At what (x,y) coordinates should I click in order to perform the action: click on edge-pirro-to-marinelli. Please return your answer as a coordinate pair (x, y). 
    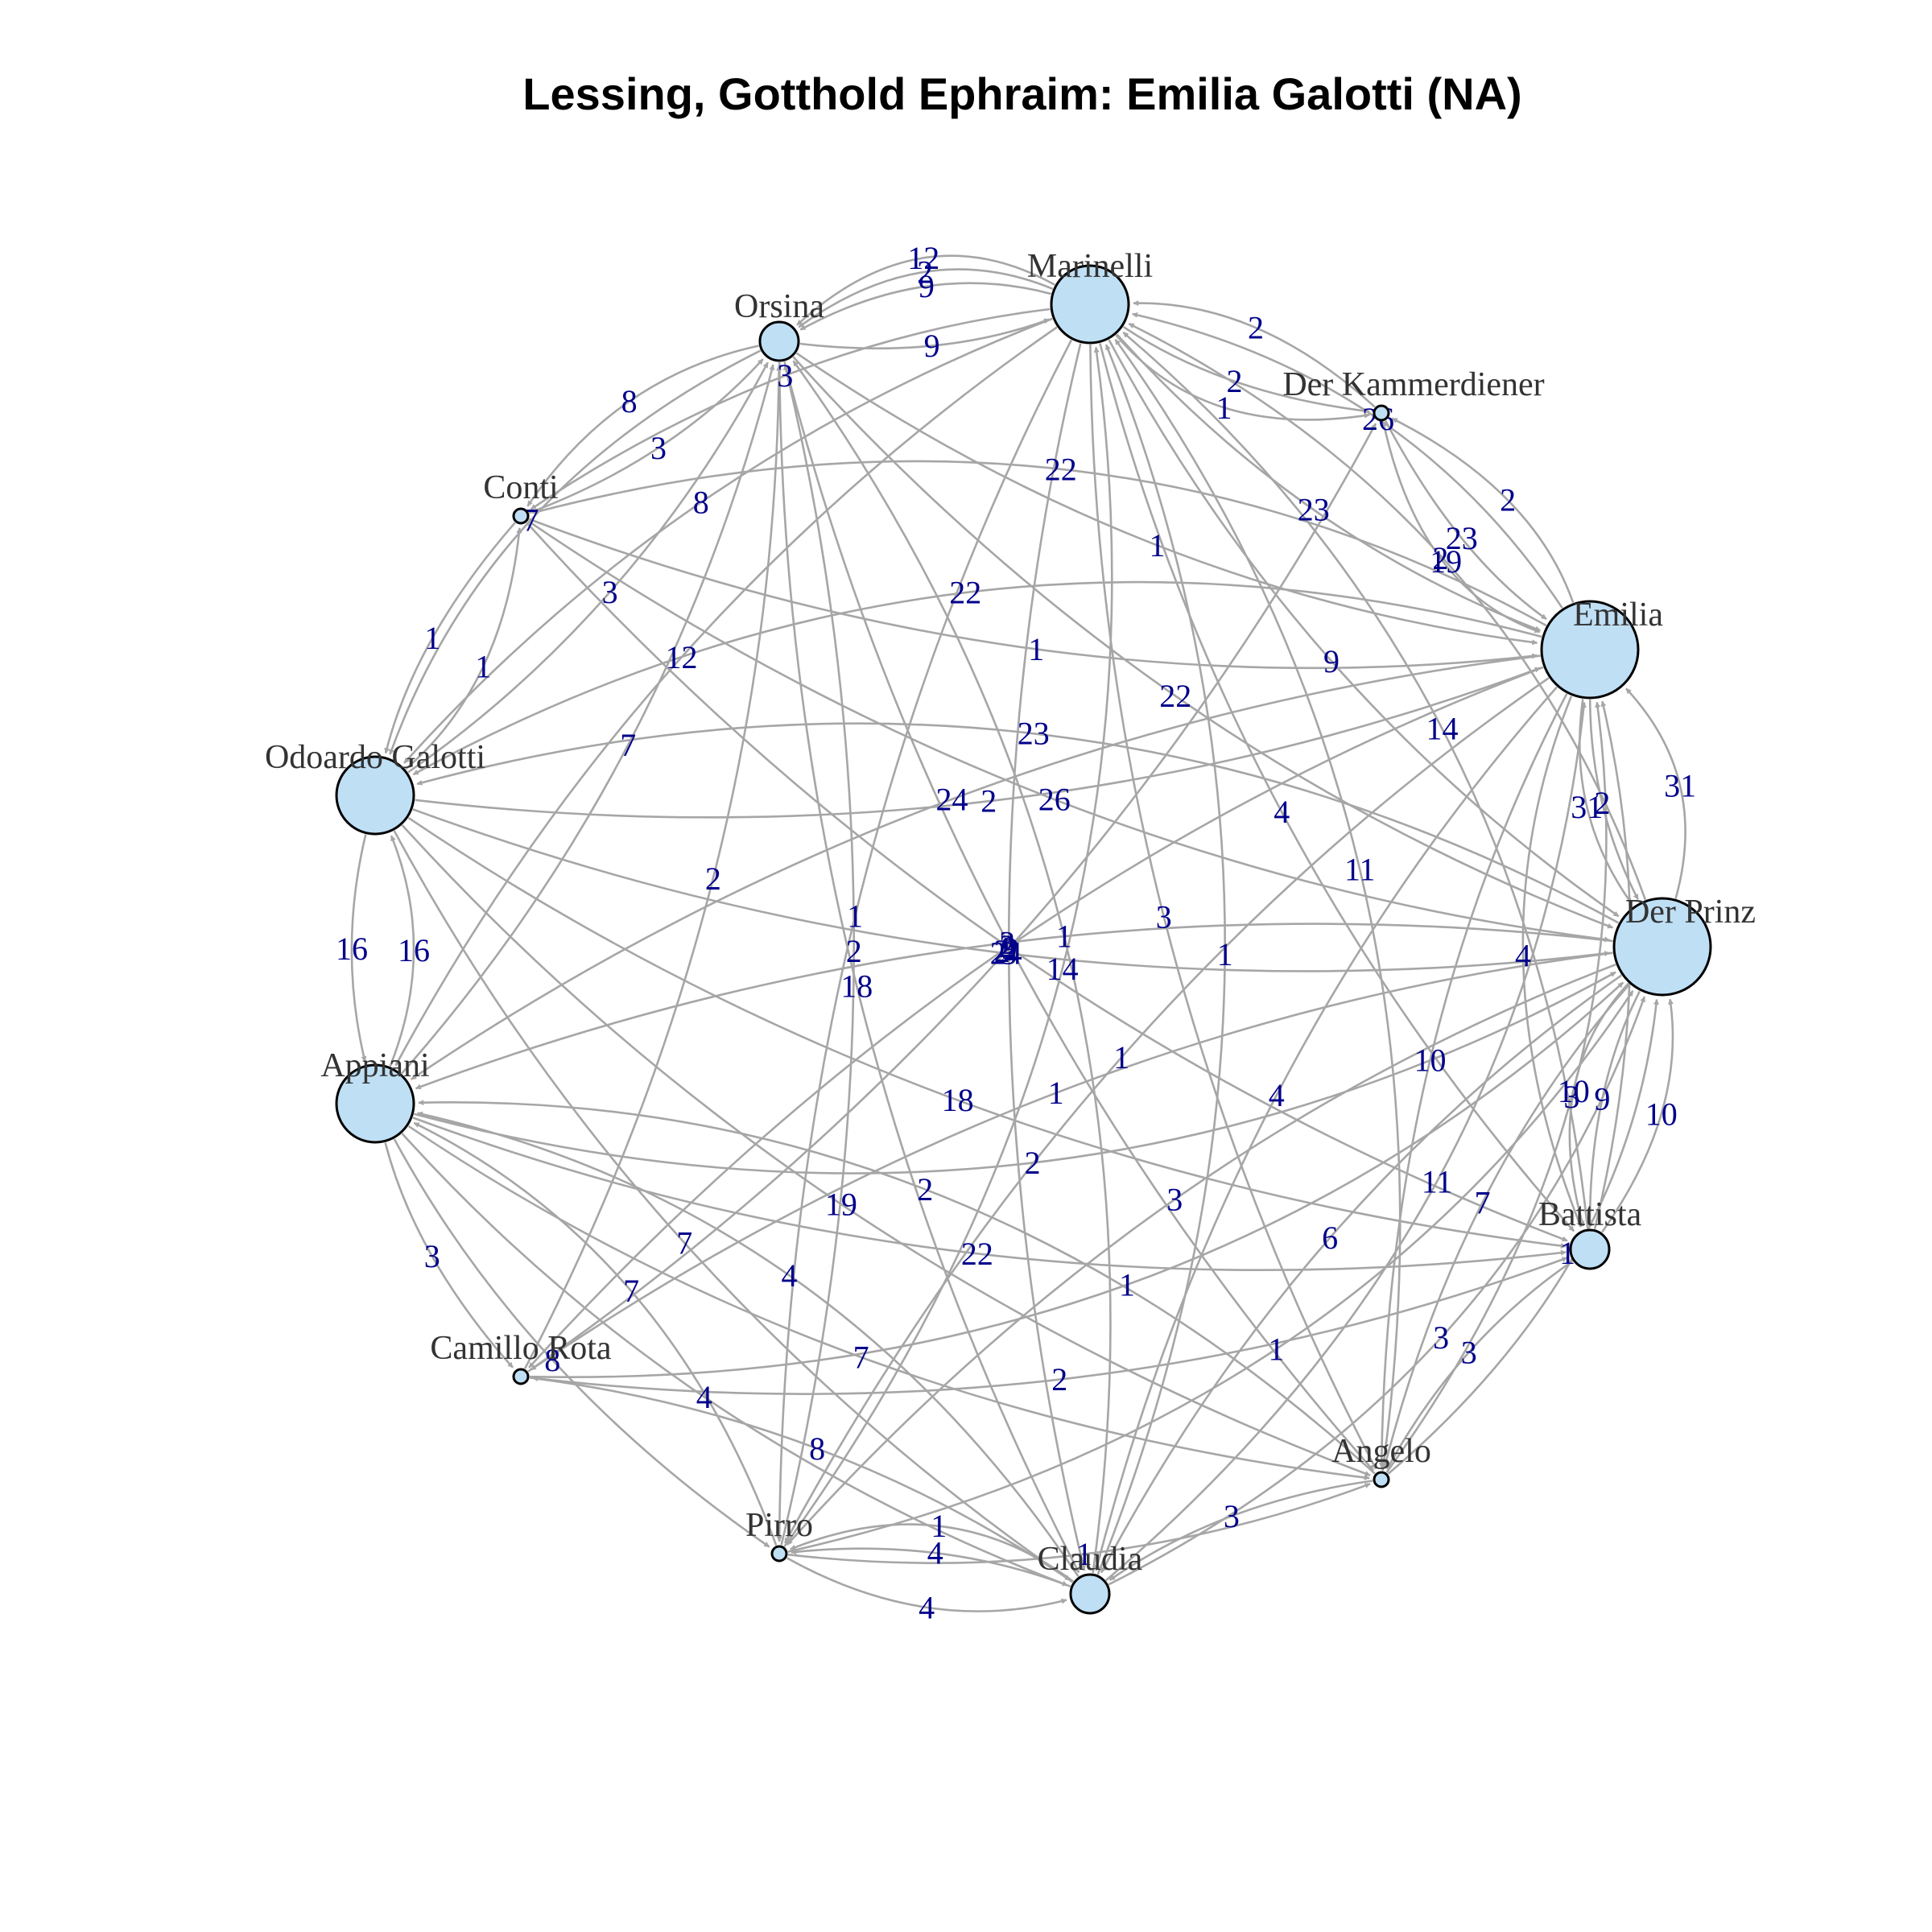
    Looking at the image, I should click on (948, 946).